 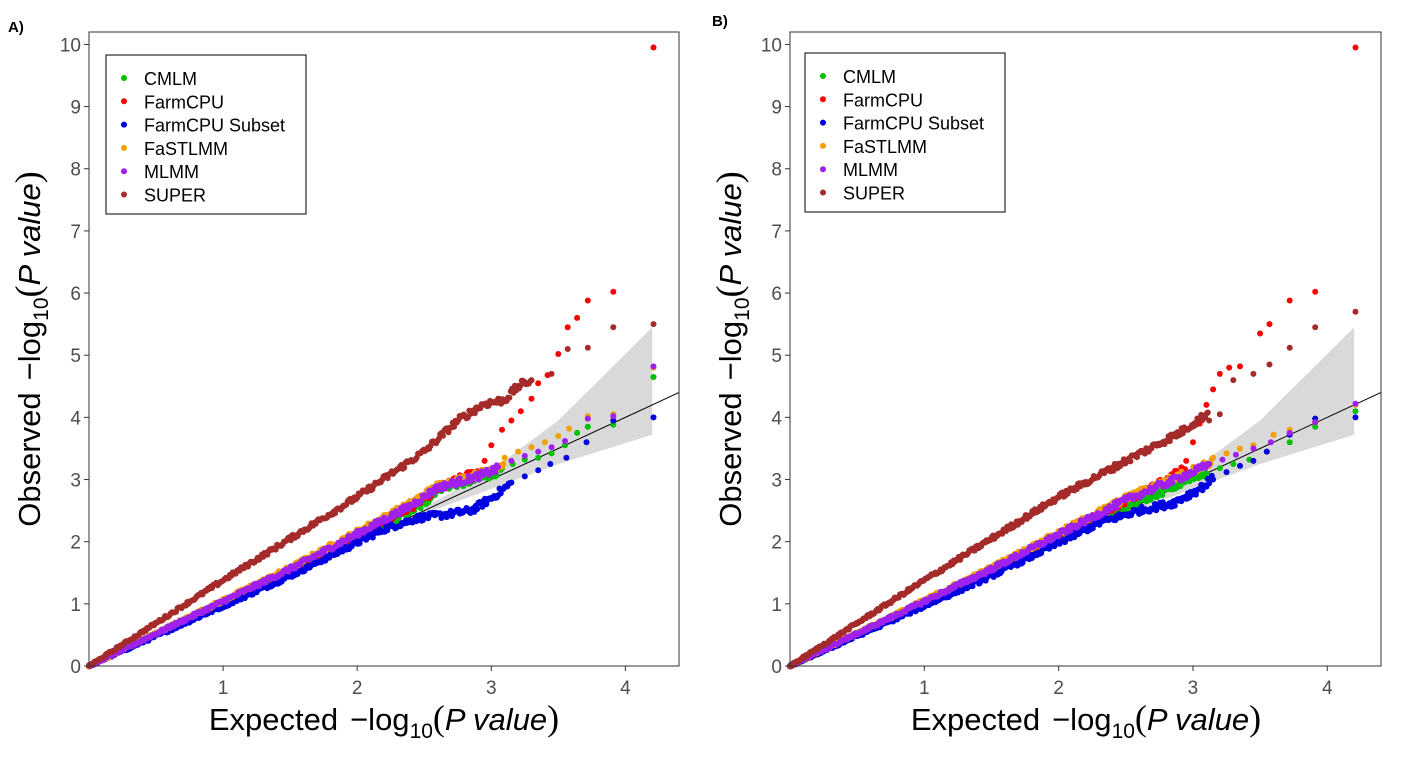 I want to click on y-tick-label: 7, so click(x=75, y=232).